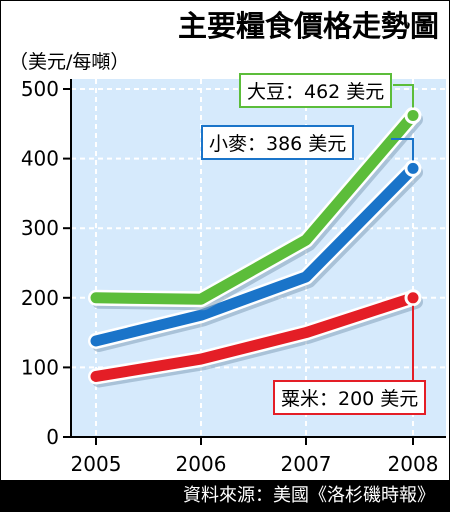 This screenshot has height=512, width=450. Describe the element at coordinates (306, 464) in the screenshot. I see `x-tick-label: 2007` at that location.